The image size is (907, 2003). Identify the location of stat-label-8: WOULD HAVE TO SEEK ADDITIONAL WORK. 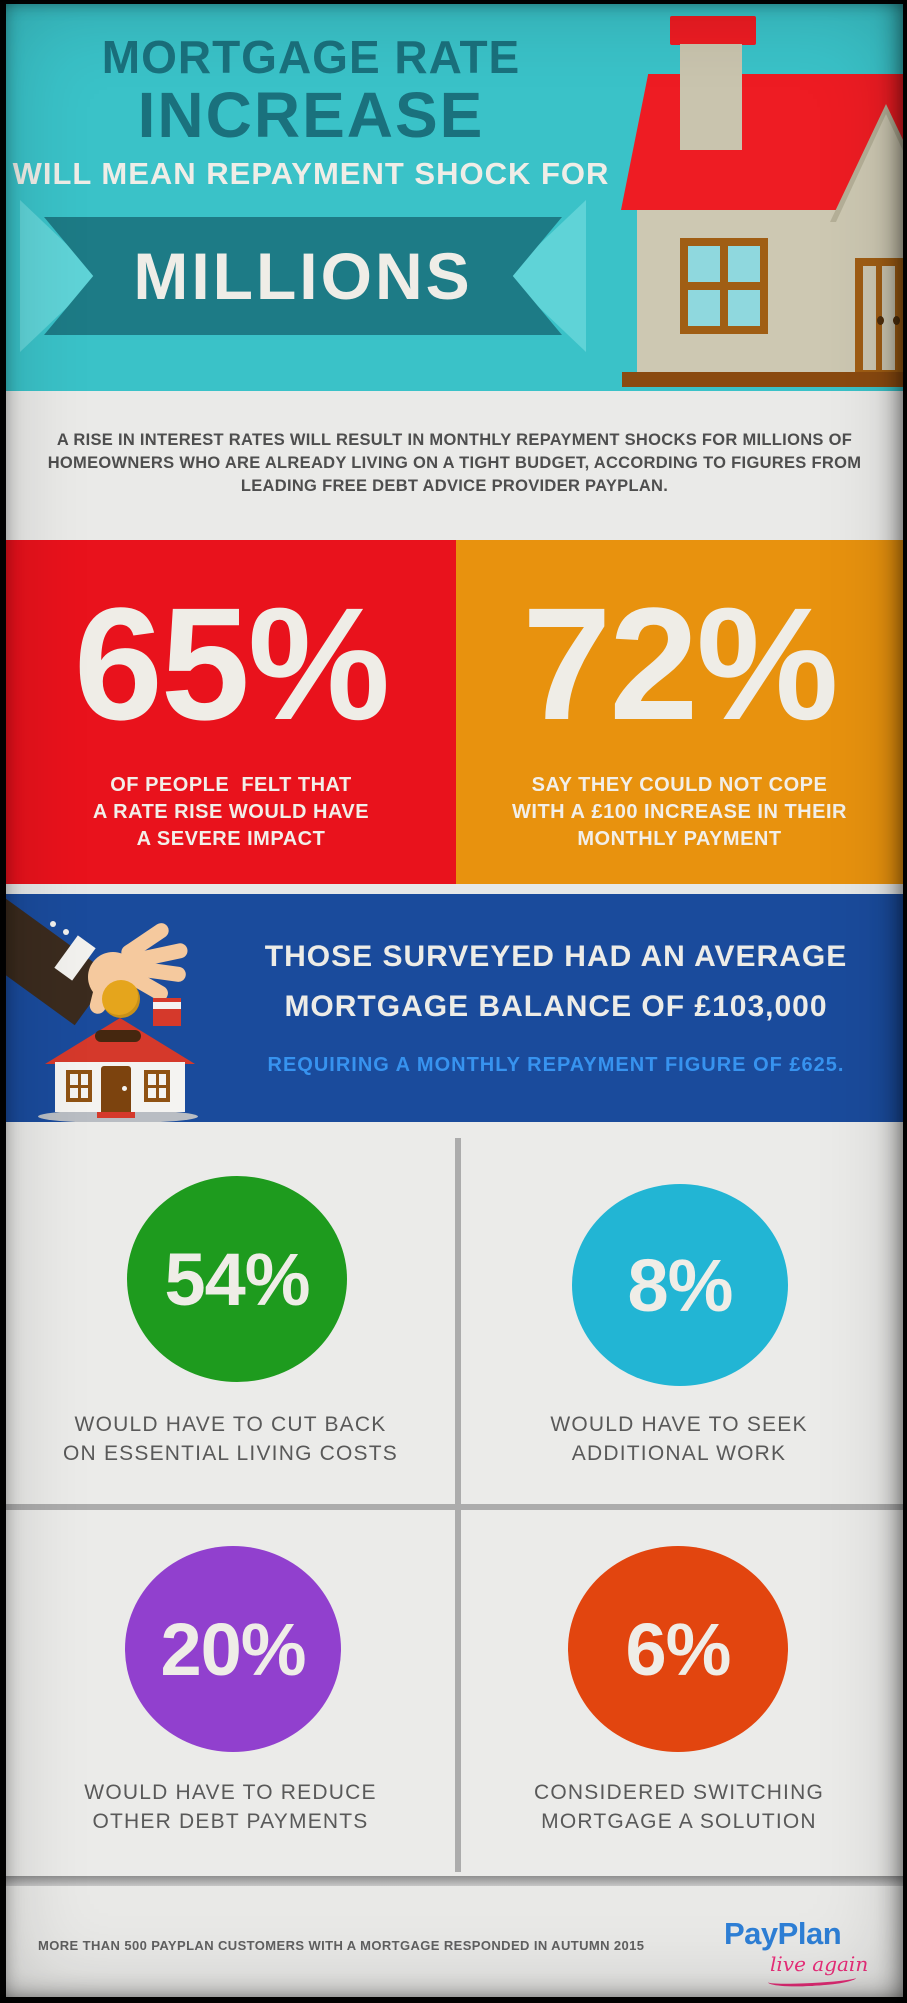
(679, 1439).